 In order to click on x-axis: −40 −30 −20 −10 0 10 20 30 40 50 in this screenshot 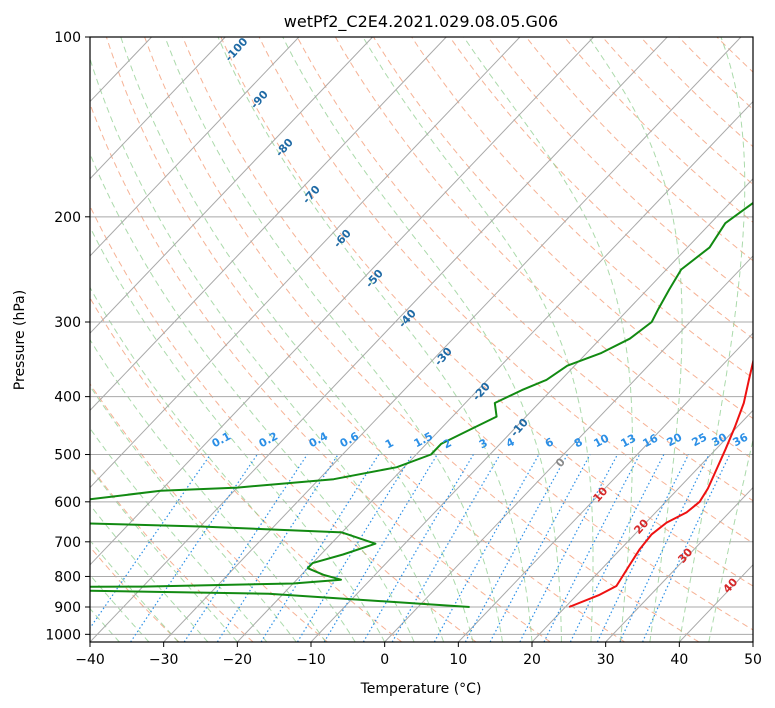, I will do `click(418, 655)`.